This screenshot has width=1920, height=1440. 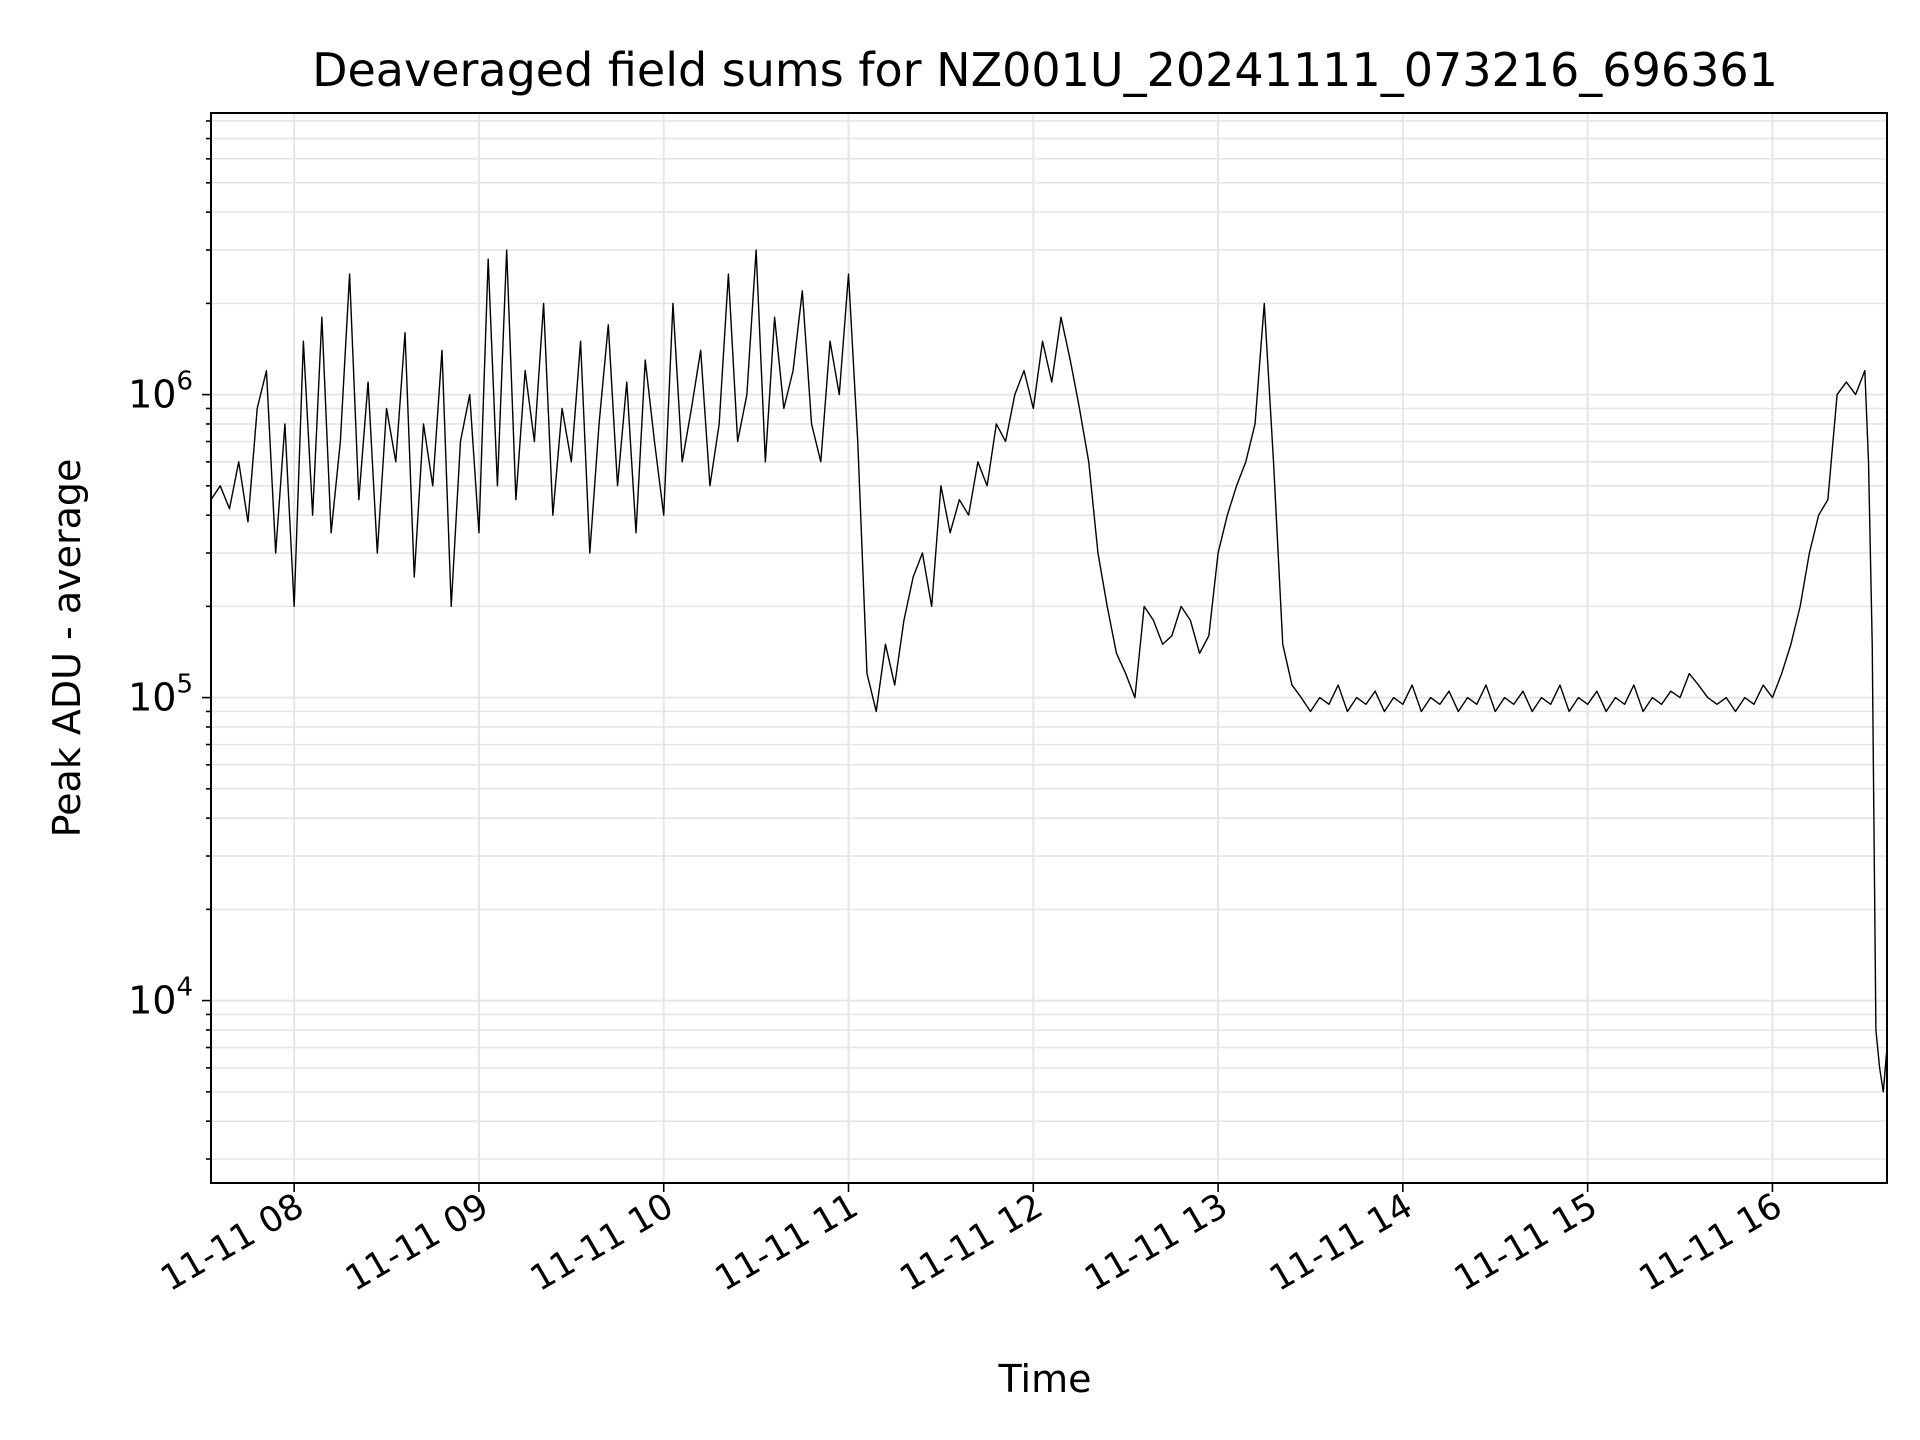 I want to click on x-tick-label: 11-11 12, so click(x=972, y=1242).